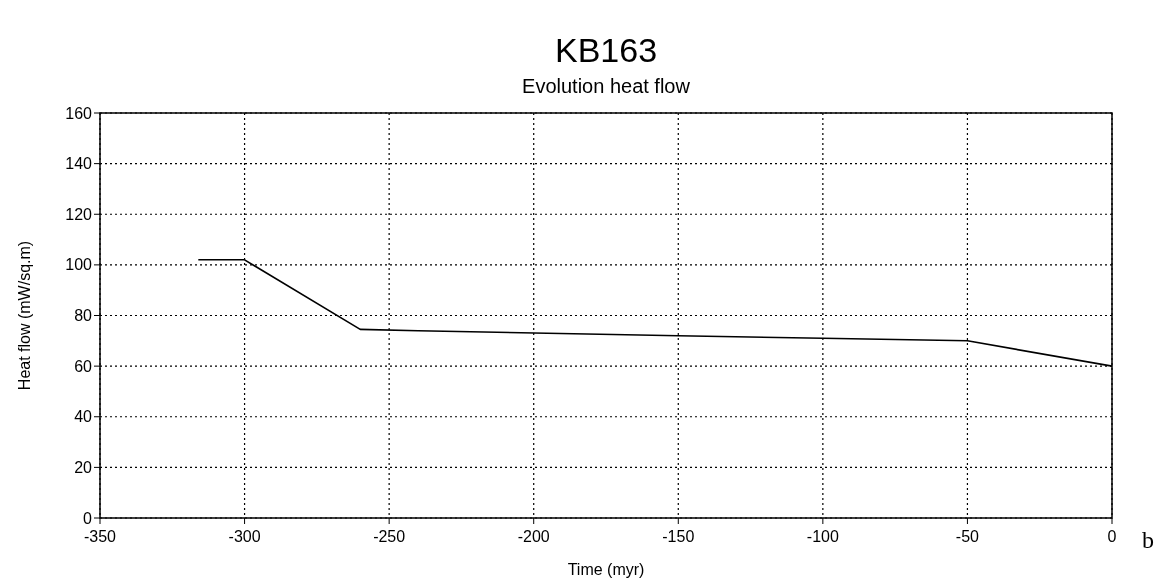  I want to click on y-axis-title: Heat flow (mW/sq.m), so click(24, 315).